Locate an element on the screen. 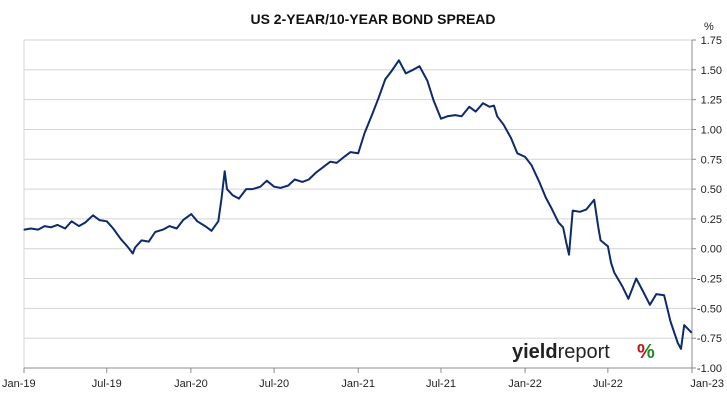 The height and width of the screenshot is (400, 727). y-tick-label: -0.25 is located at coordinates (709, 280).